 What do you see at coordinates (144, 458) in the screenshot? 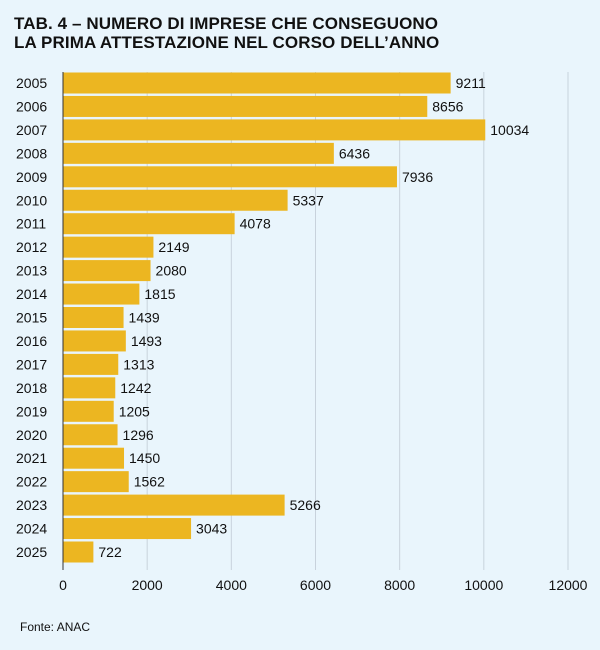
I see `data-label: 1450` at bounding box center [144, 458].